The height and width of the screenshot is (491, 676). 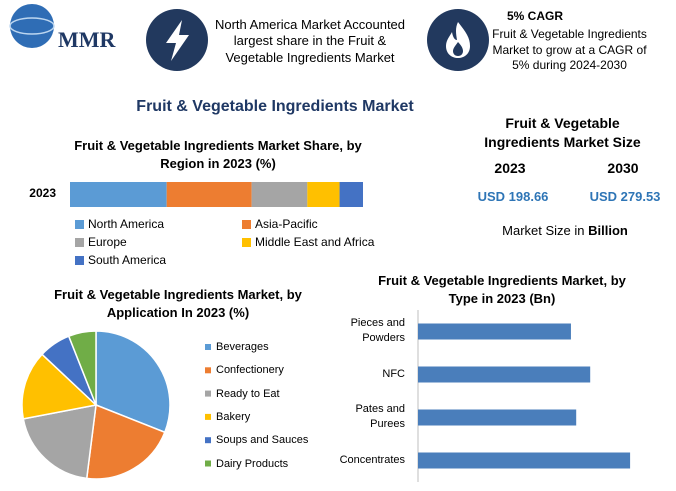 I want to click on legend-label: Soups and Sauces, so click(x=262, y=440).